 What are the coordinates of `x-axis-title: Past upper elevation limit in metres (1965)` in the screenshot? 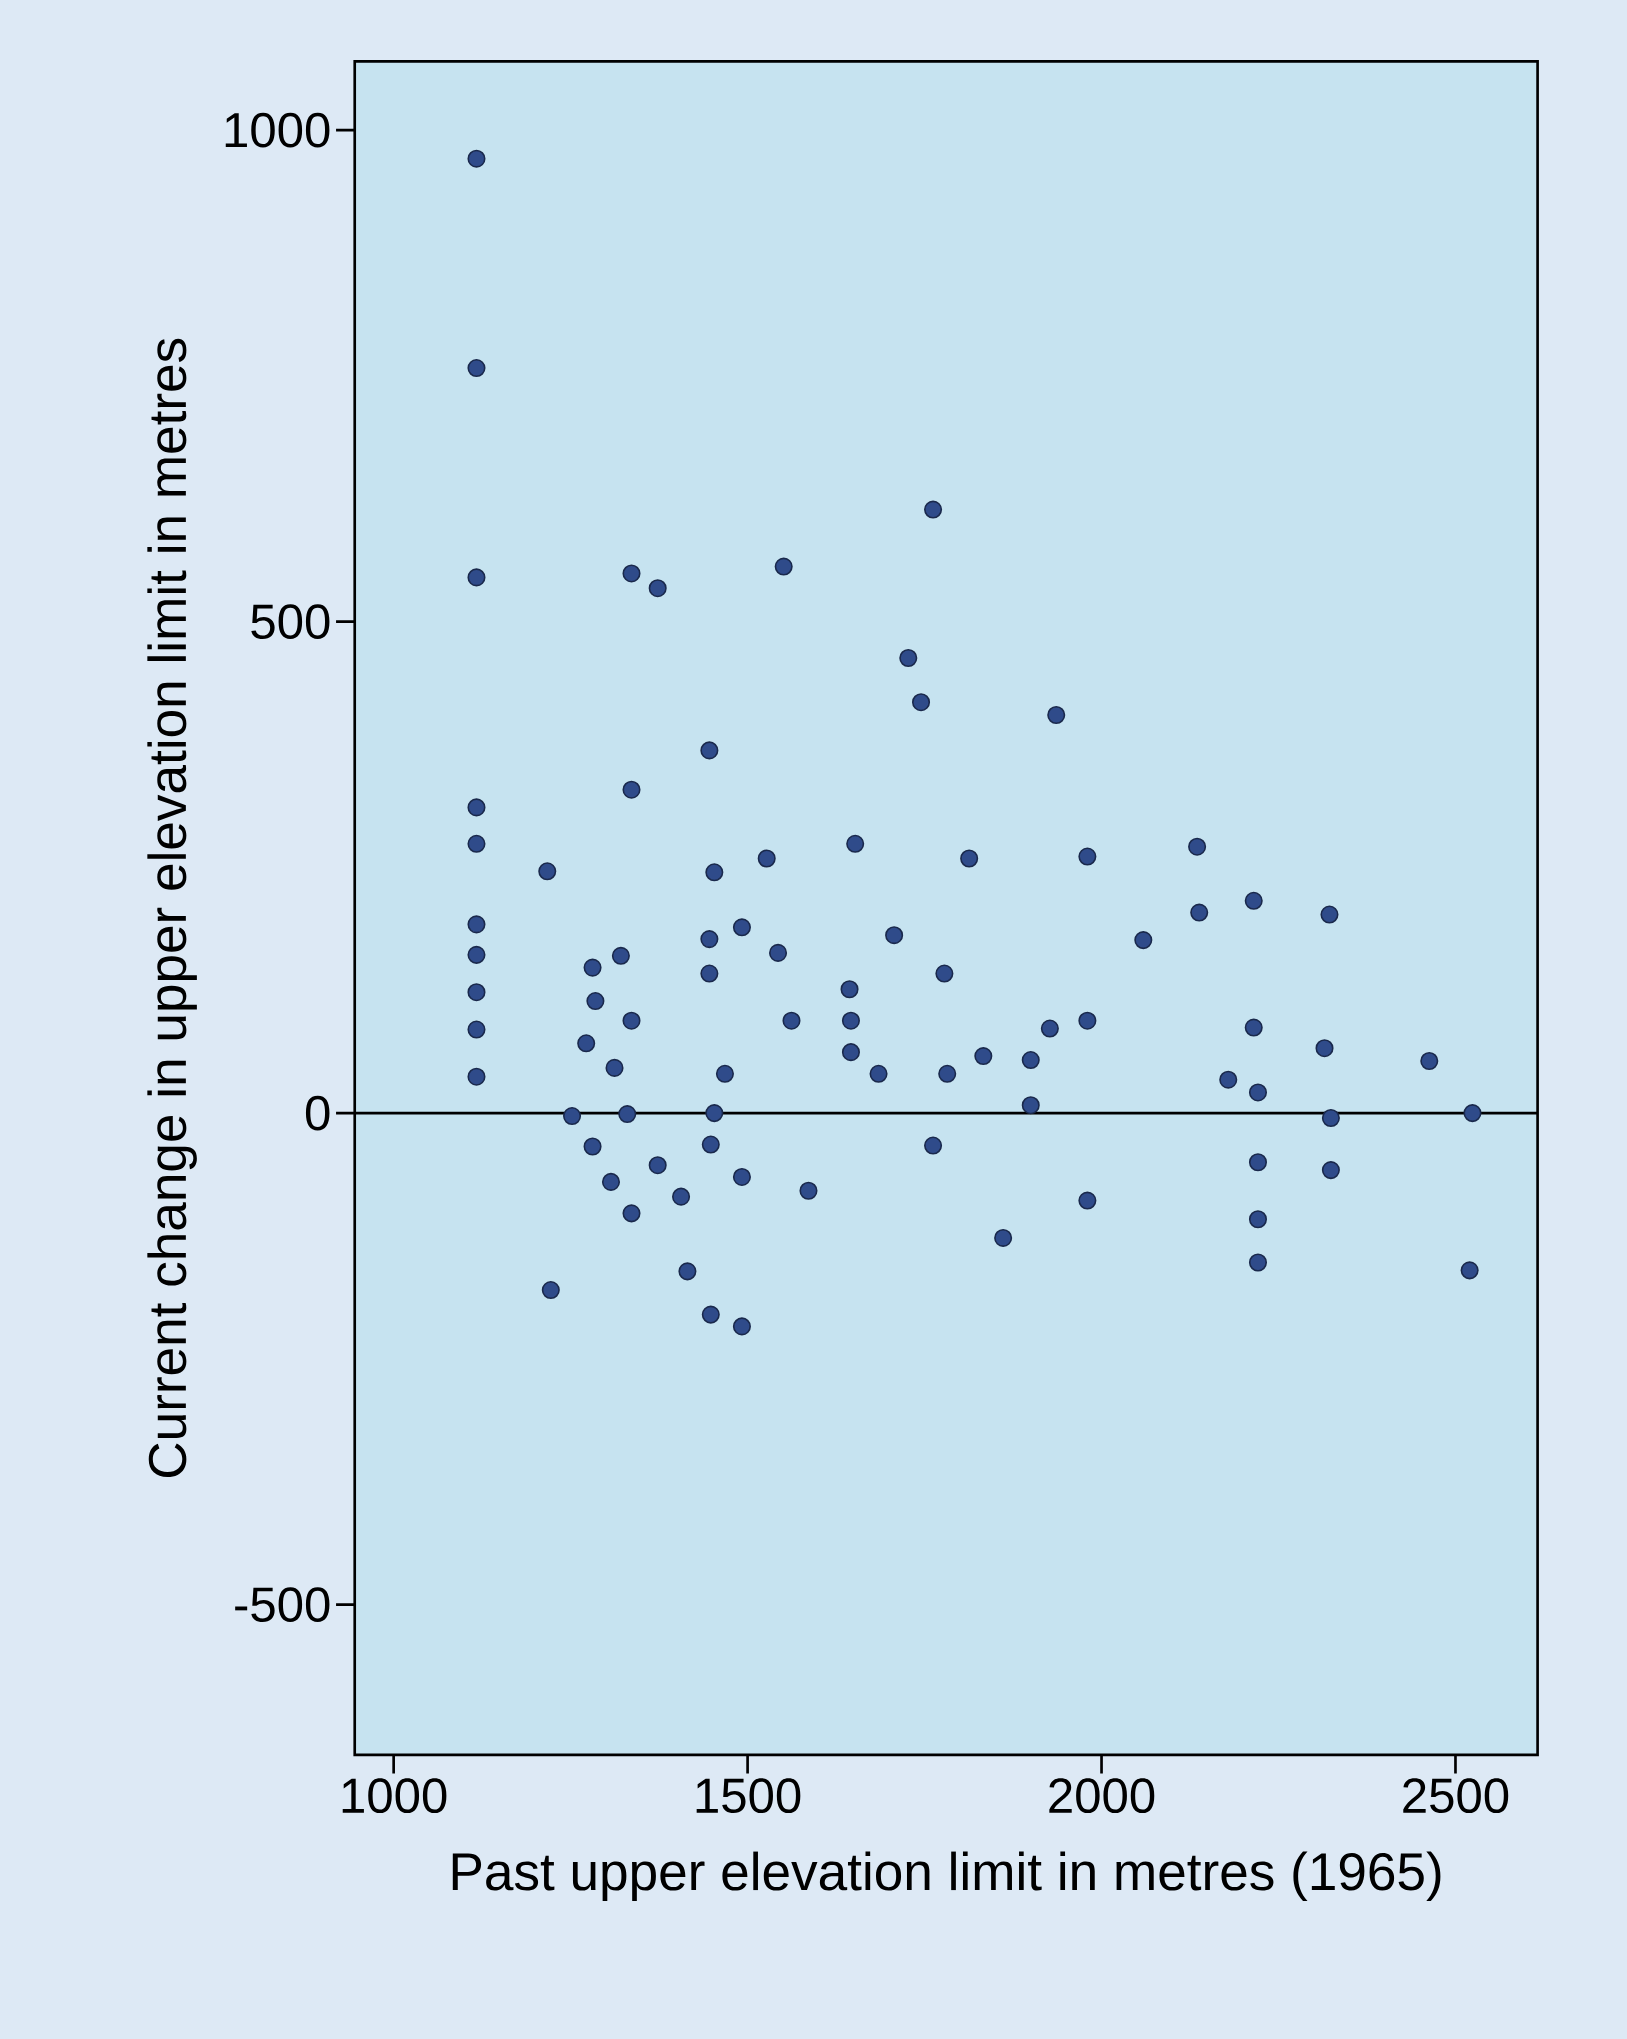 It's located at (946, 1876).